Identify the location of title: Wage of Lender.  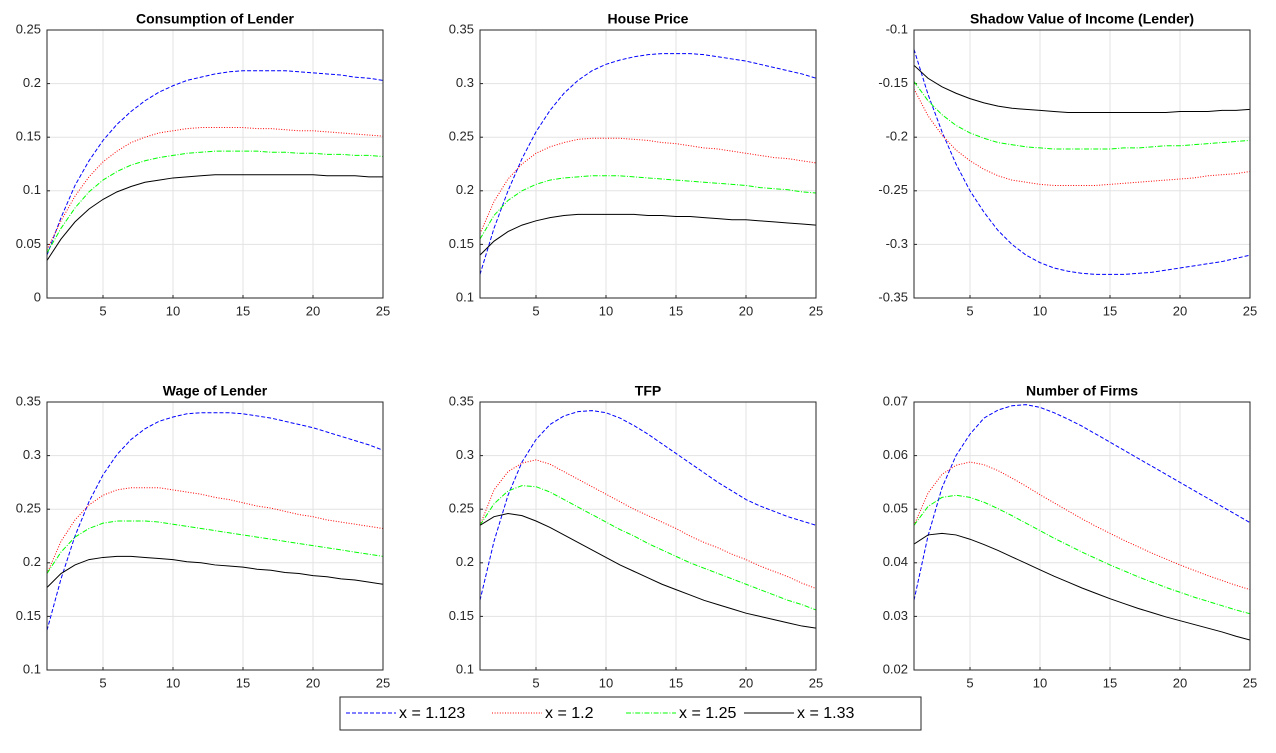
(215, 391).